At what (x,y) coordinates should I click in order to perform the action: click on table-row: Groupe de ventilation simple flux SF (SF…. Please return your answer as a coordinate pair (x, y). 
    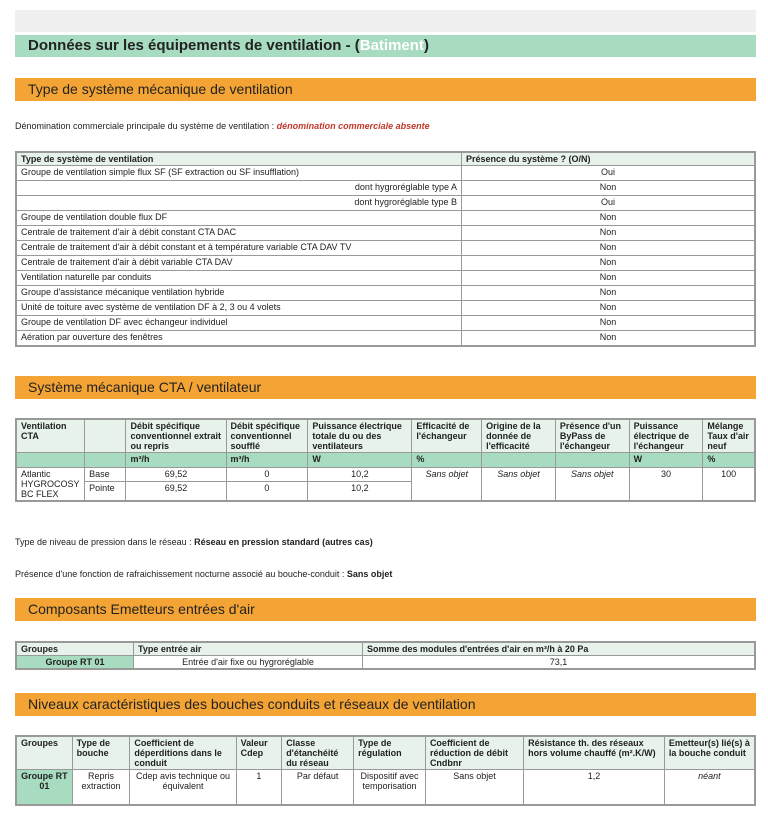
    Looking at the image, I should click on (385, 173).